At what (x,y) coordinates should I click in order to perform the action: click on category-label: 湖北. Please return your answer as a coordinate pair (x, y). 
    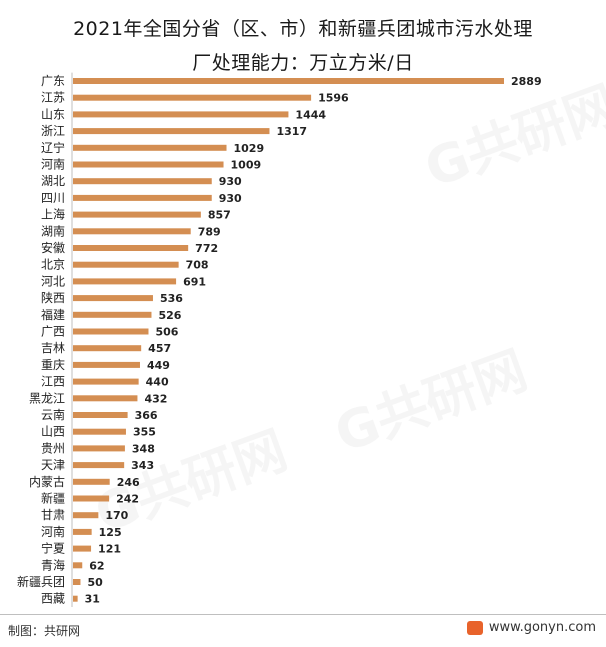
    Looking at the image, I should click on (53, 180).